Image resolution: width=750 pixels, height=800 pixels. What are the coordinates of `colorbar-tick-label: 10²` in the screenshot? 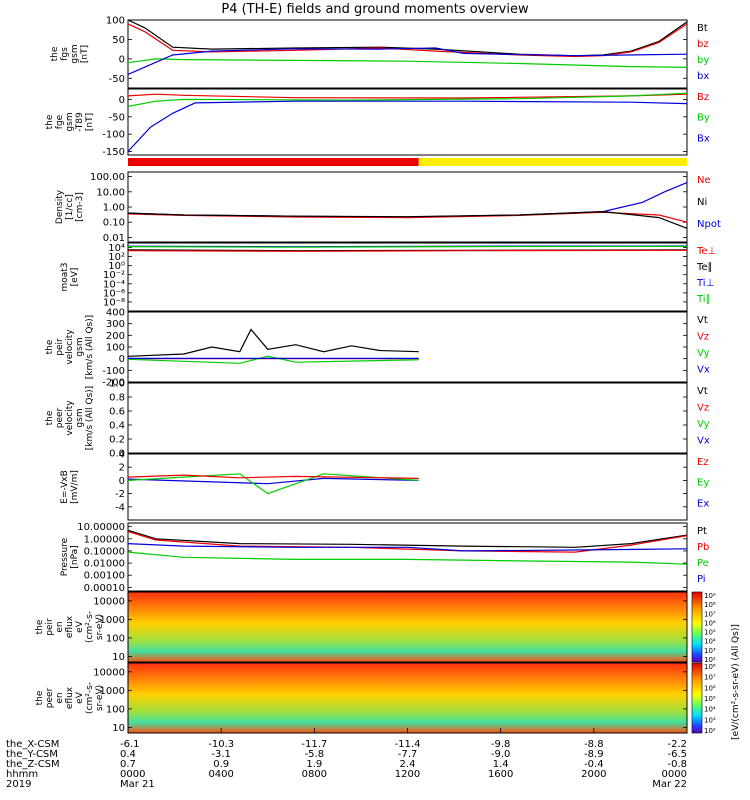 It's located at (710, 731).